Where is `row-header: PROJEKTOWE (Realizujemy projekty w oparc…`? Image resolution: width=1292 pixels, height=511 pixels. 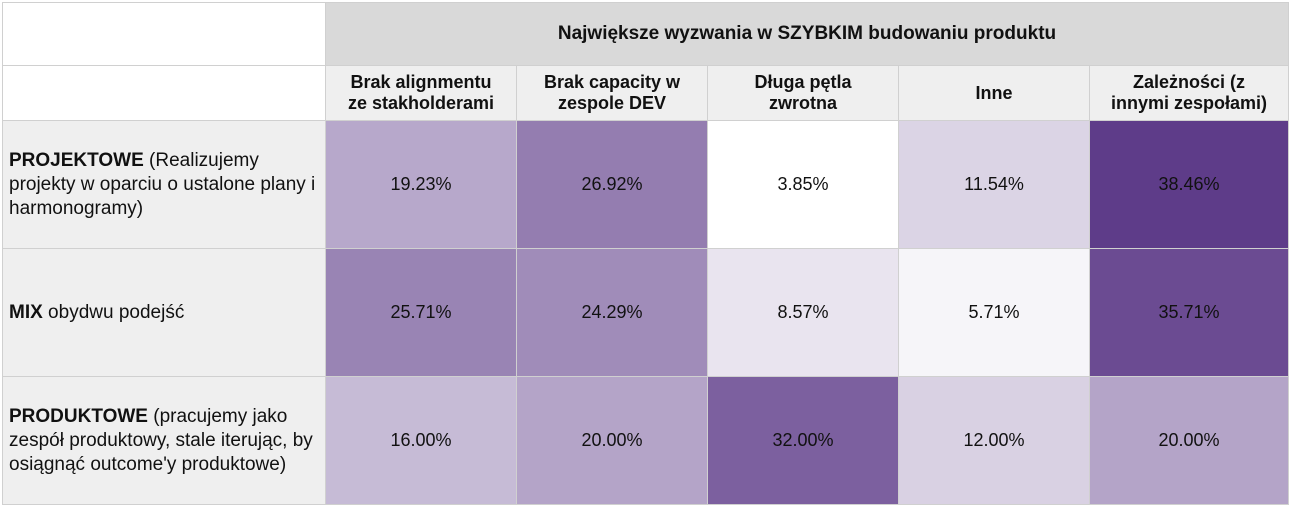 row-header: PROJEKTOWE (Realizujemy projekty w oparc… is located at coordinates (164, 184).